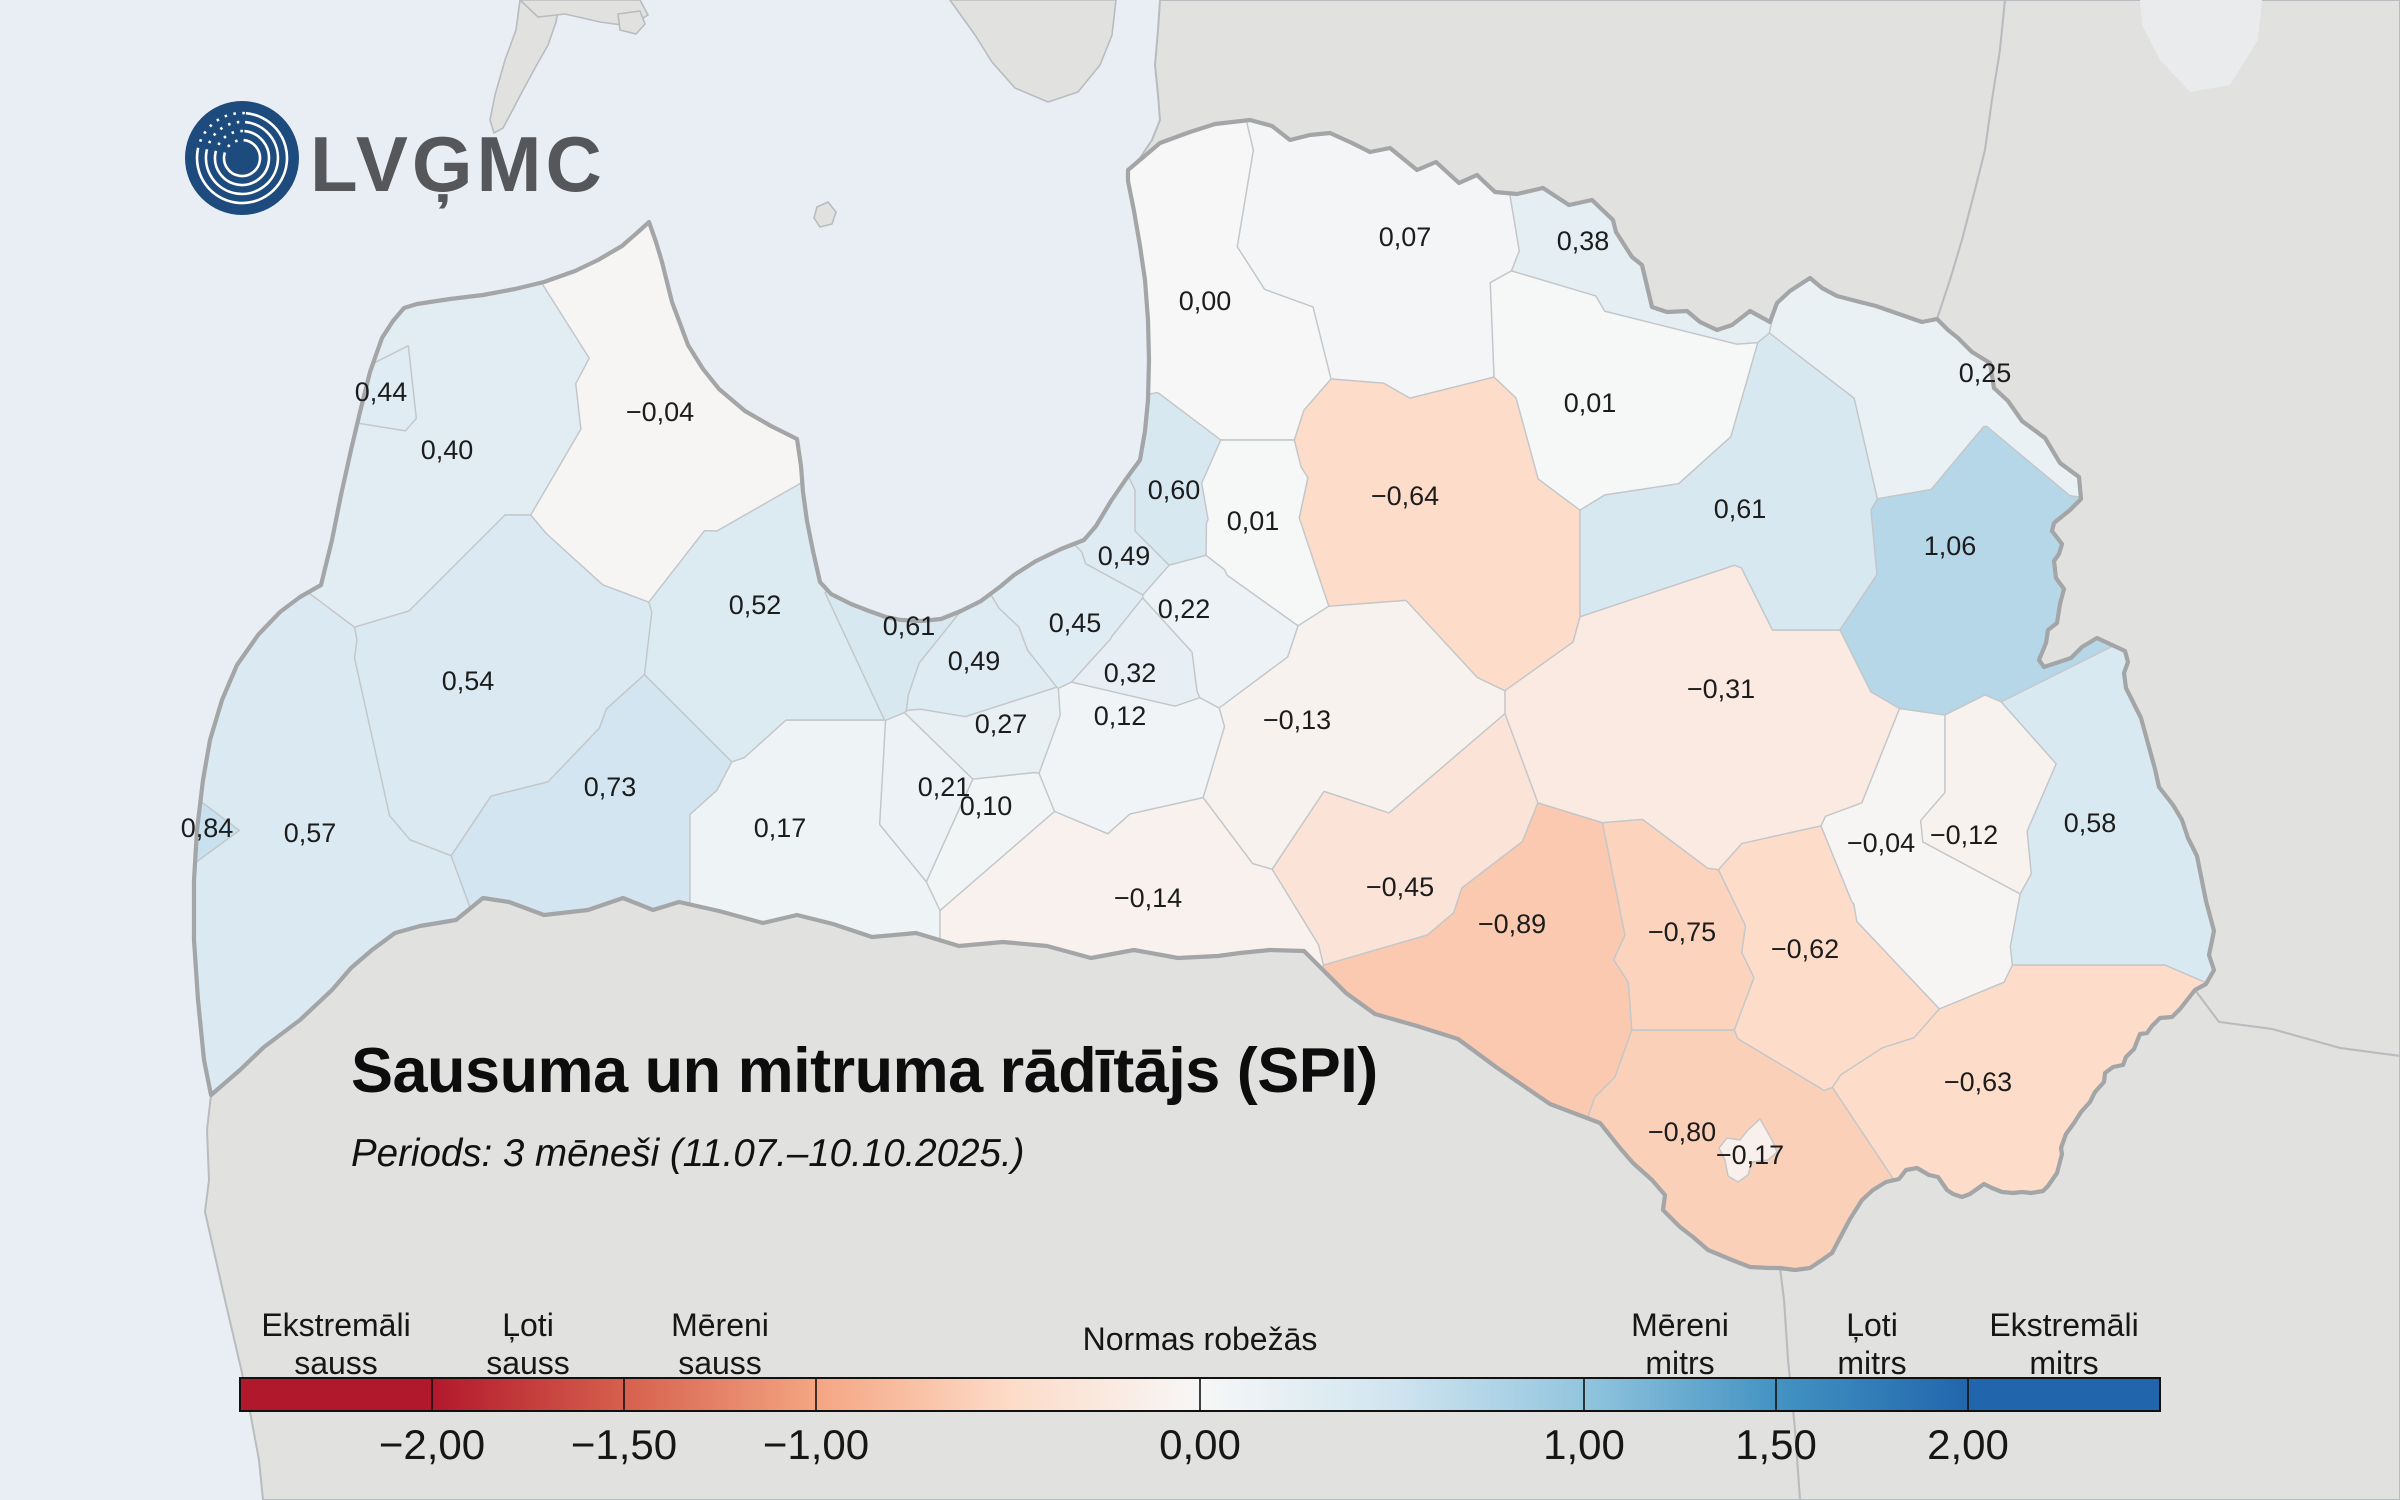  What do you see at coordinates (1682, 1132) in the screenshot?
I see `svg-text: −0,80` at bounding box center [1682, 1132].